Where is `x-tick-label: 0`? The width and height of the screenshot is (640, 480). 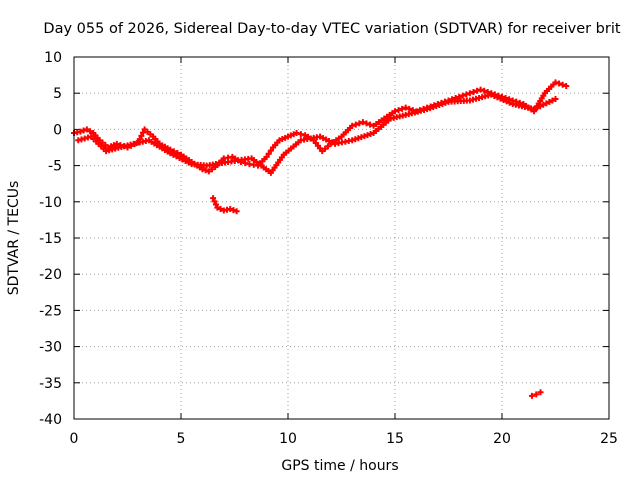
x-tick-label: 0 is located at coordinates (74, 439).